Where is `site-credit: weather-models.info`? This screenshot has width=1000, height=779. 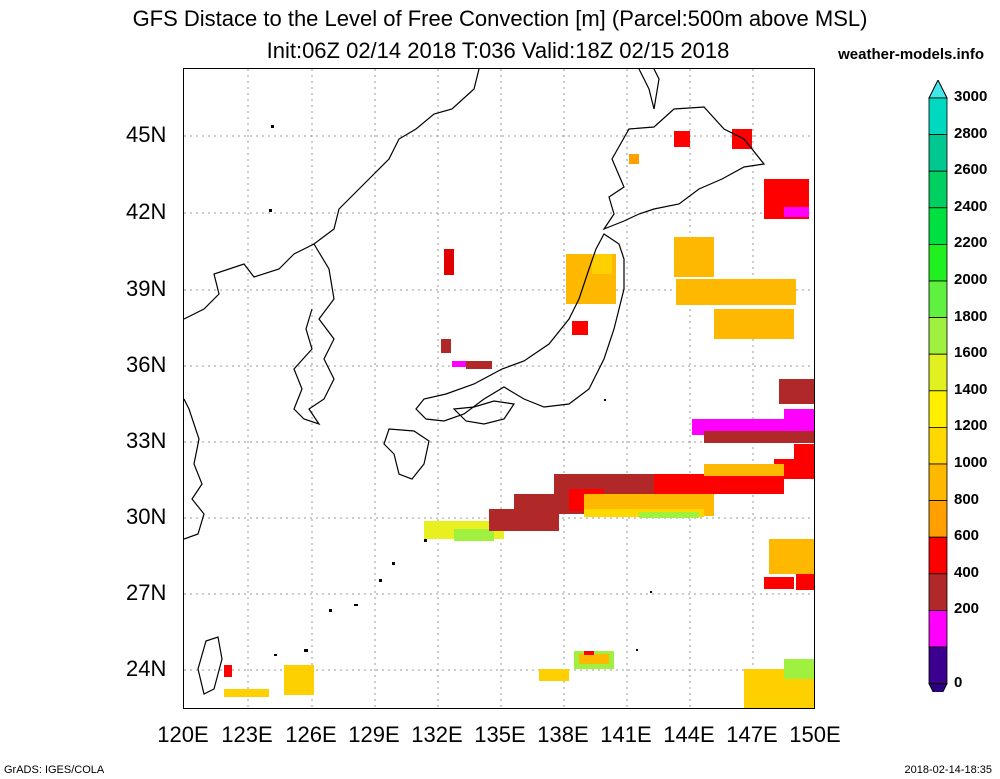 site-credit: weather-models.info is located at coordinates (911, 54).